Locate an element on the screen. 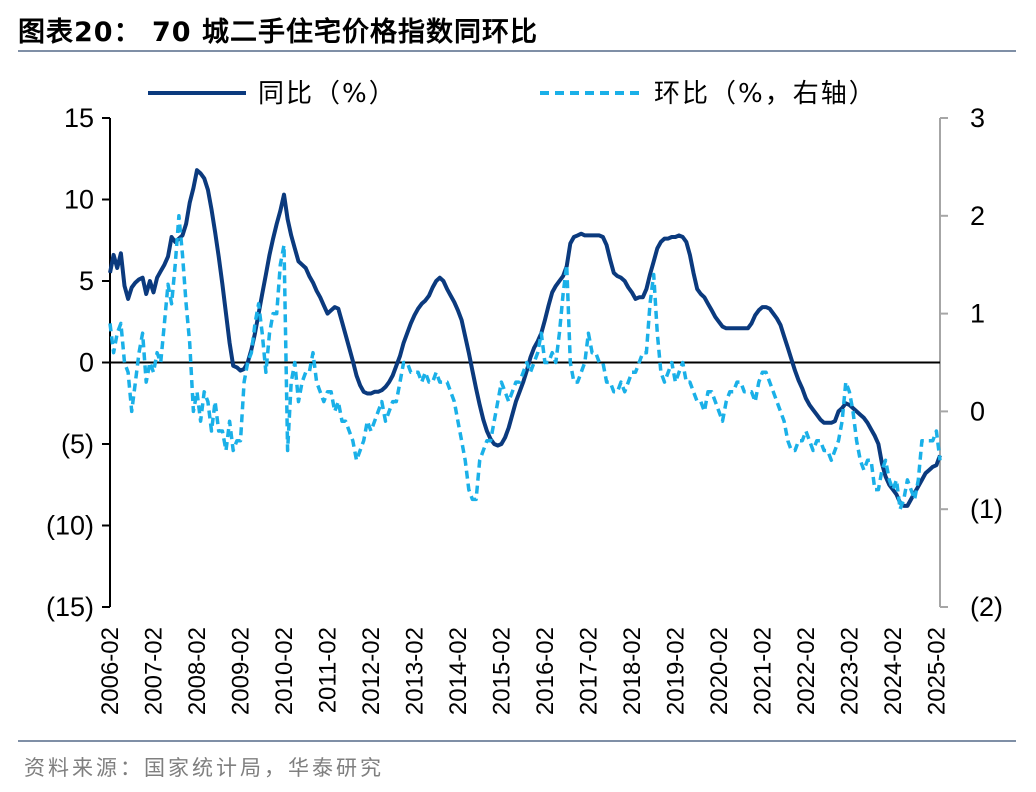  legend-yoy-label: 同比（%） is located at coordinates (327, 94).